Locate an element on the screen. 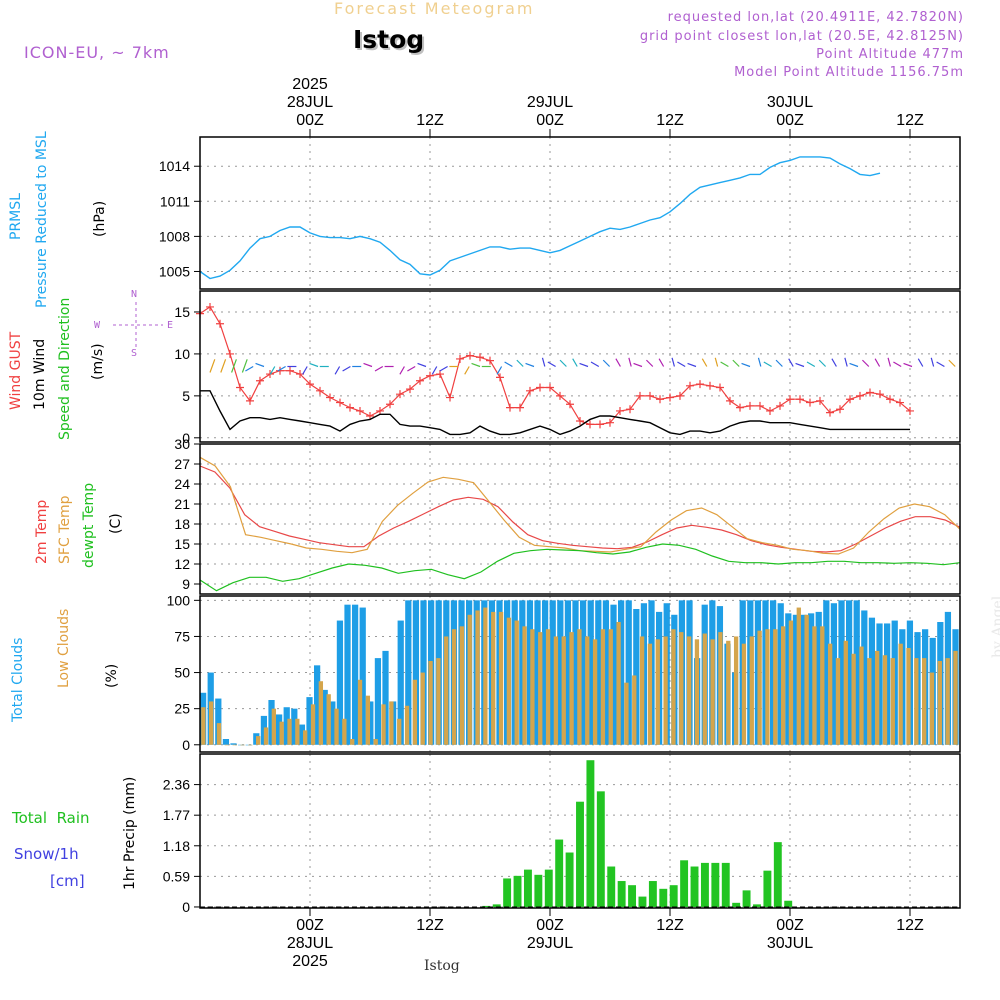  top-time-label: 28JUL is located at coordinates (310, 102).